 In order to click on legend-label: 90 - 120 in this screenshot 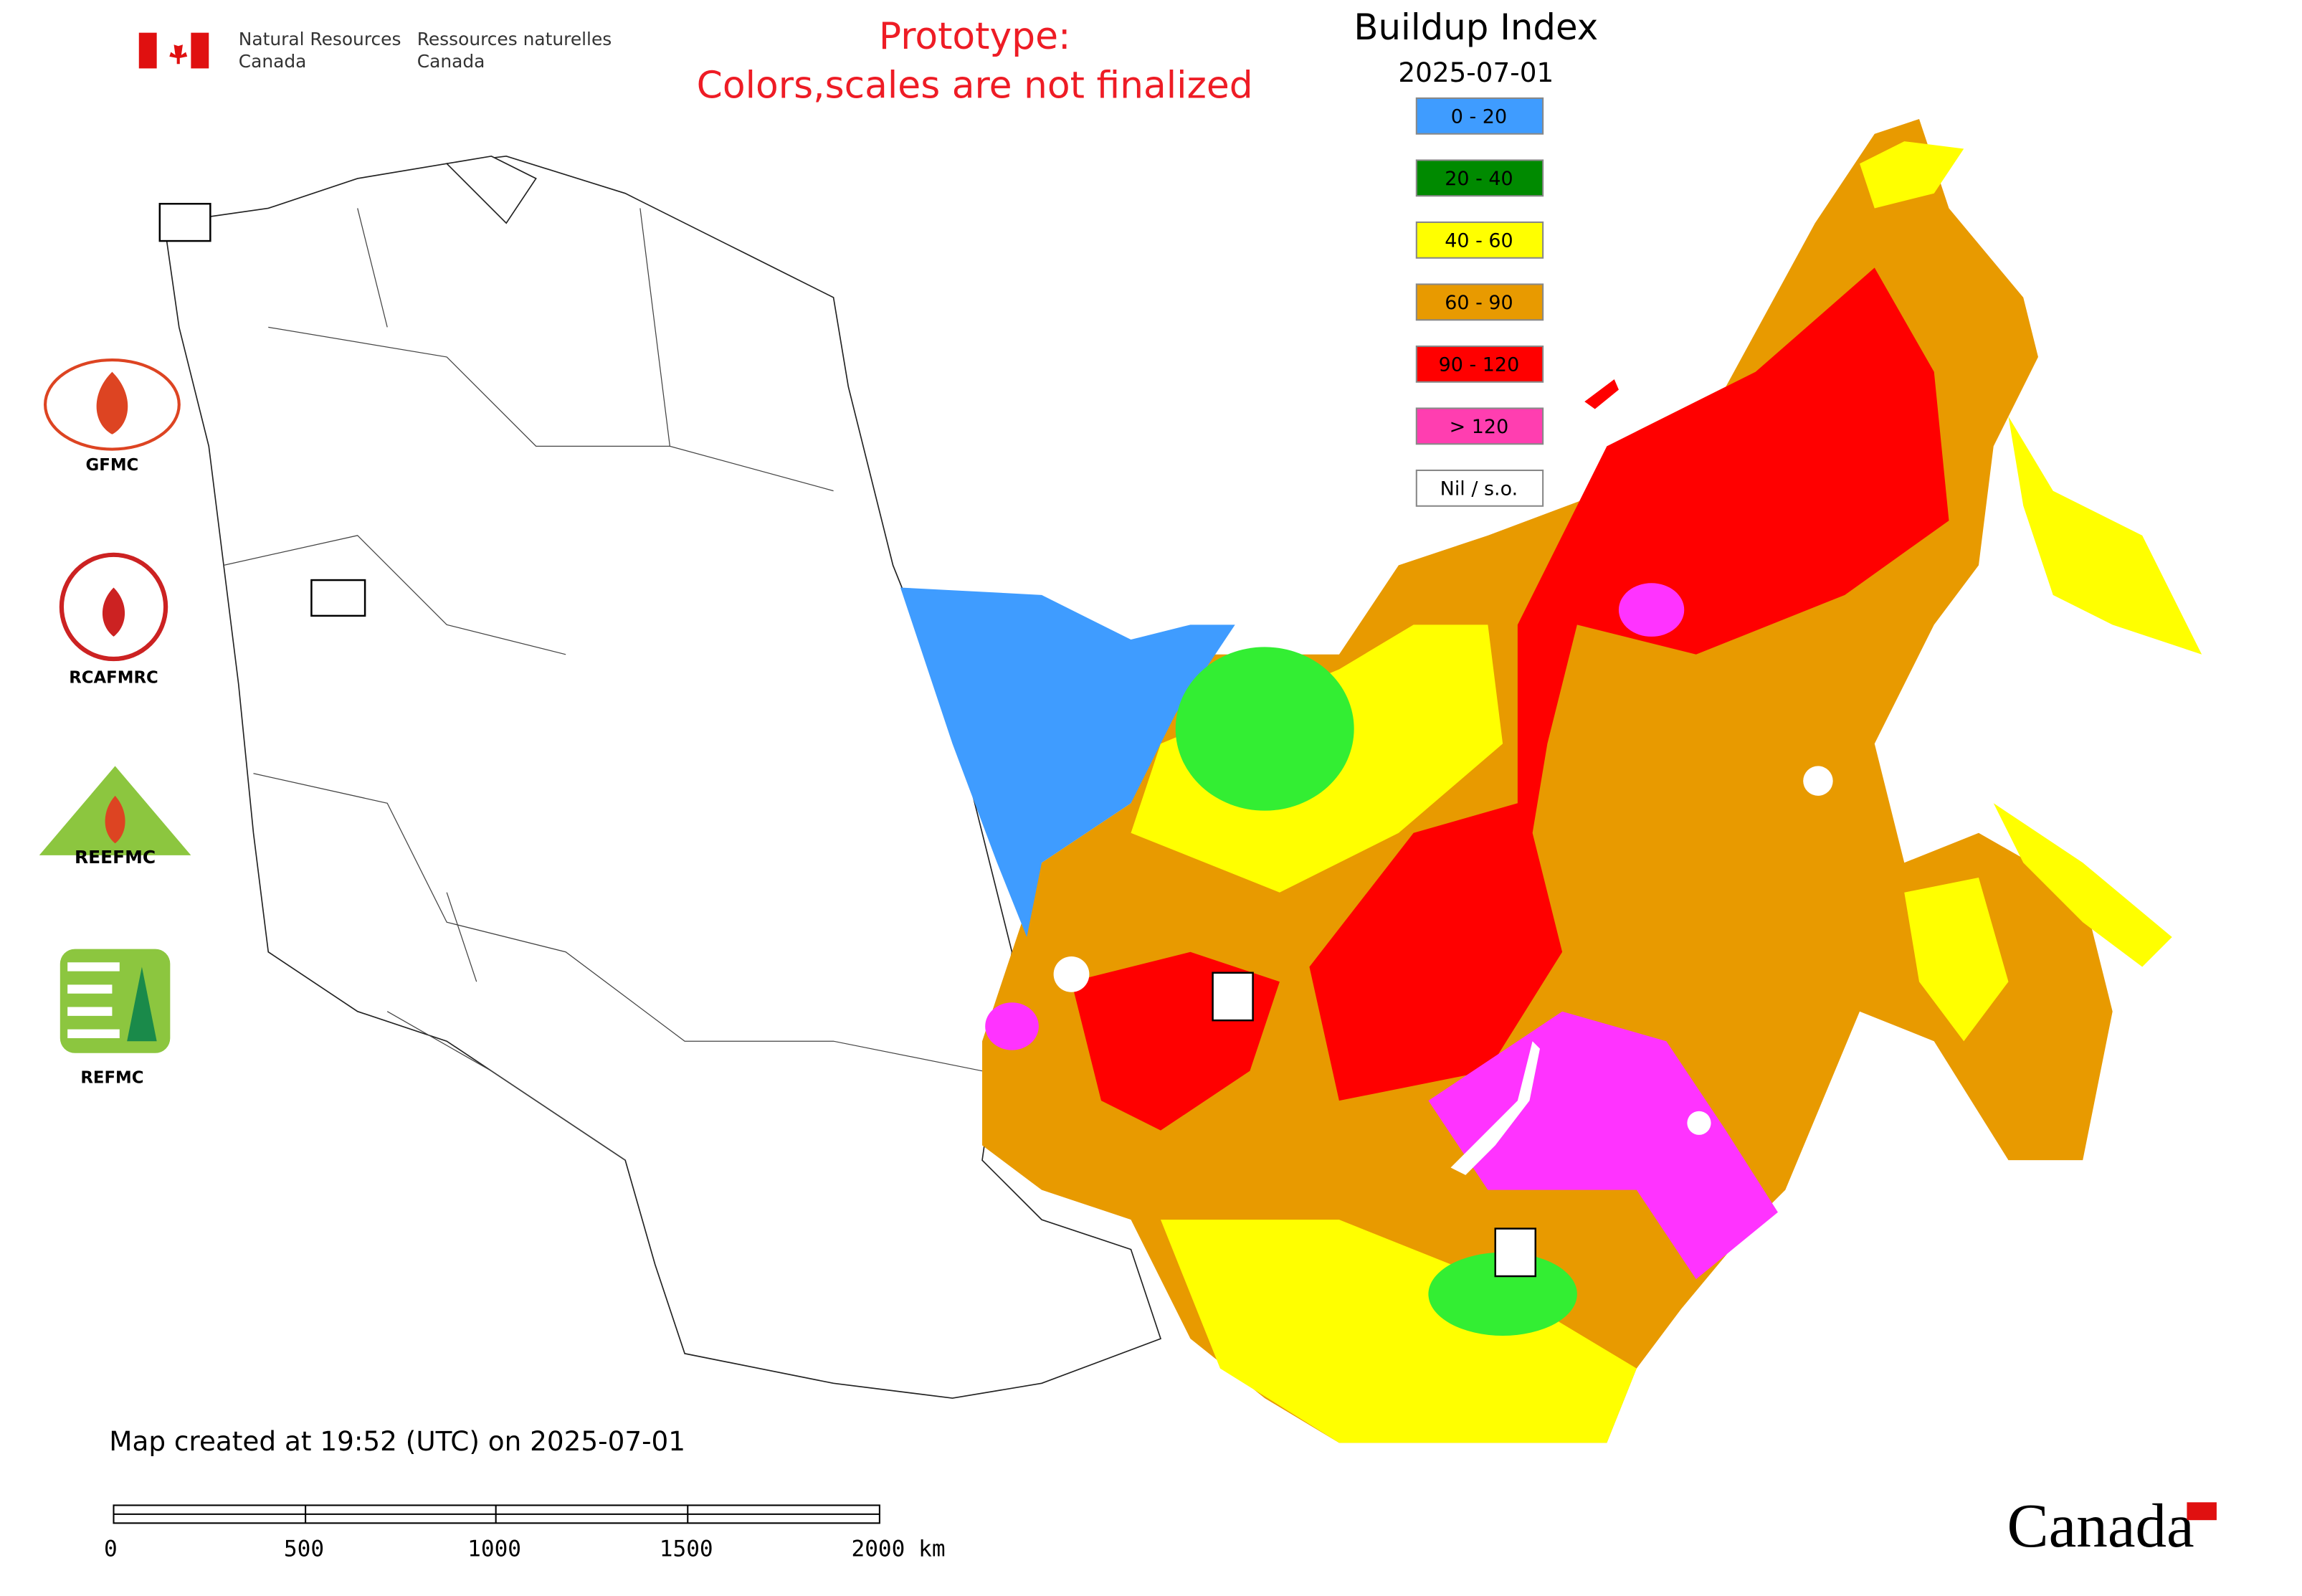, I will do `click(1480, 364)`.